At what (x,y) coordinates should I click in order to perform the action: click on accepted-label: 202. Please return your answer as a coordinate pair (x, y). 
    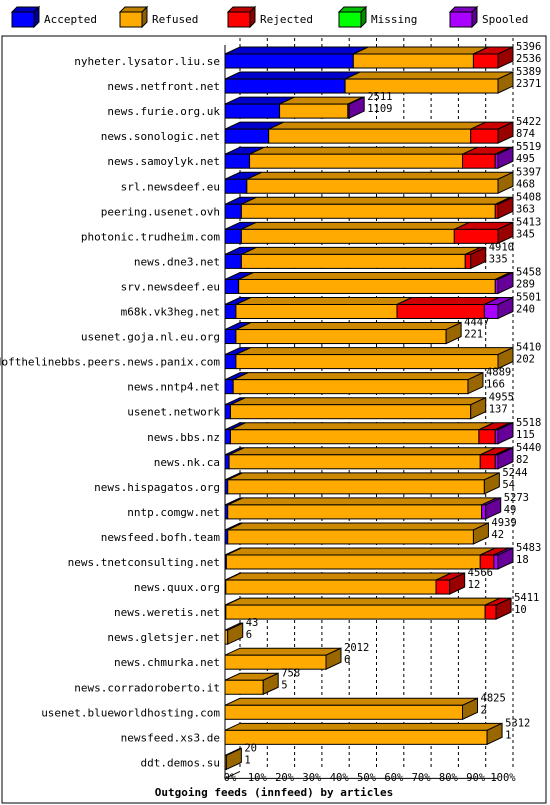
    Looking at the image, I should click on (525, 360).